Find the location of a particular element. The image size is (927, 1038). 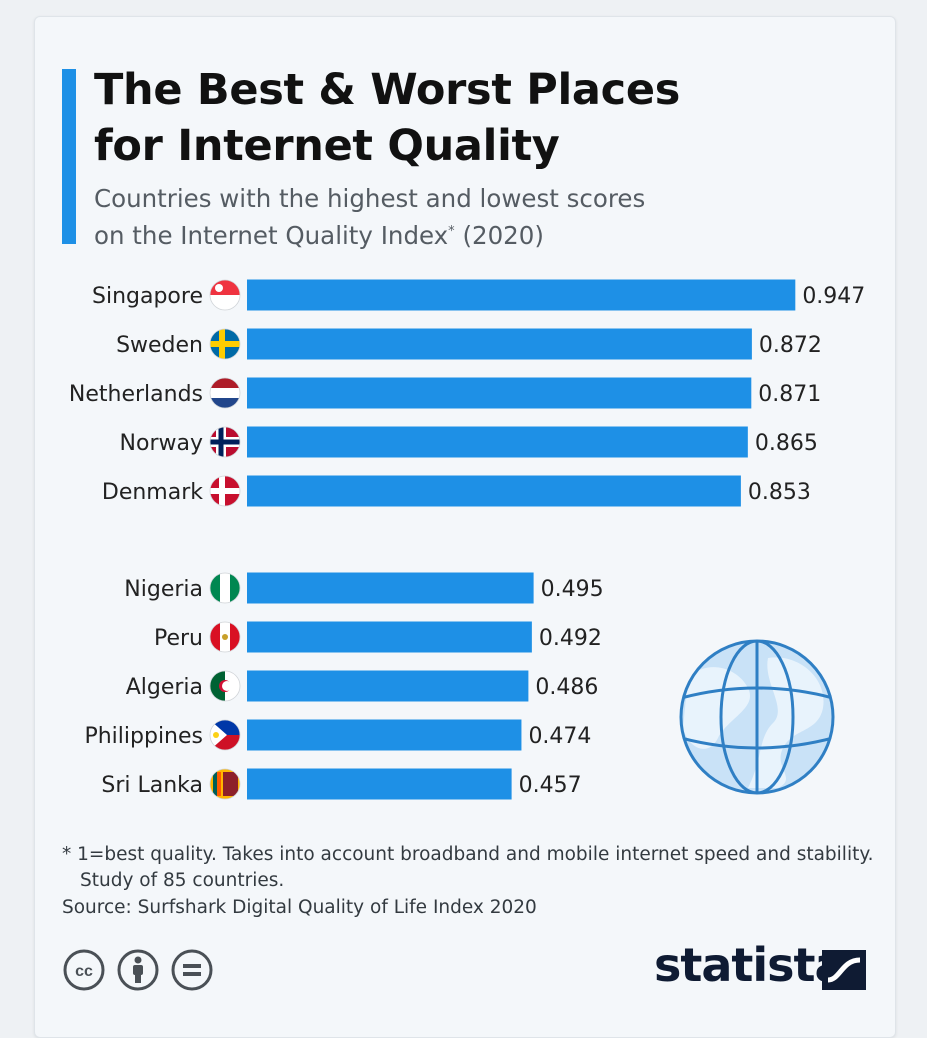

sri-lanka-flag-icon is located at coordinates (225, 784).